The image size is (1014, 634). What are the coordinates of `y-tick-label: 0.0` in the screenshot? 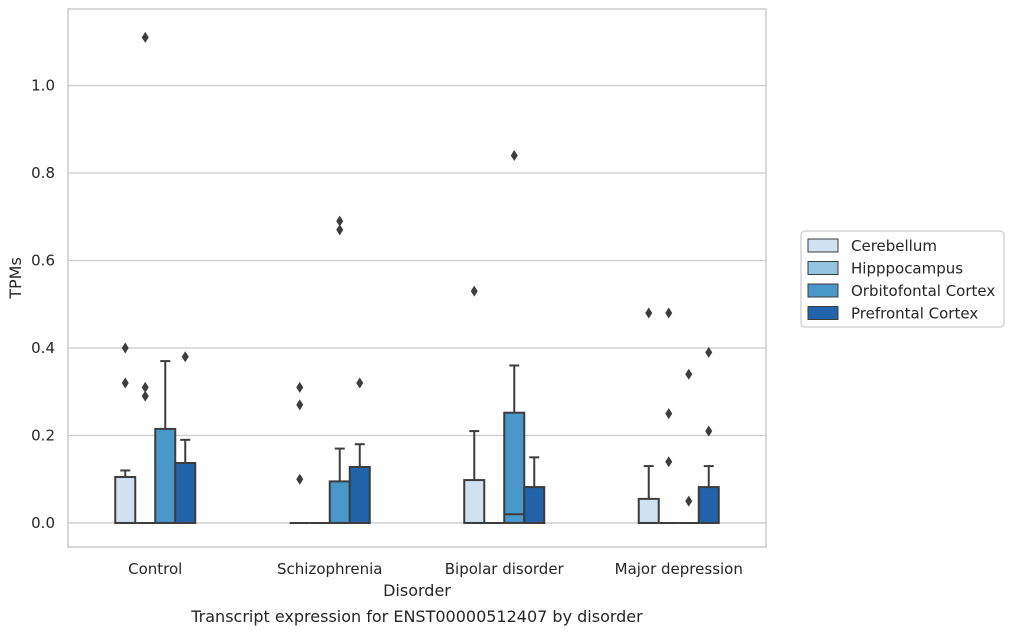 It's located at (43, 523).